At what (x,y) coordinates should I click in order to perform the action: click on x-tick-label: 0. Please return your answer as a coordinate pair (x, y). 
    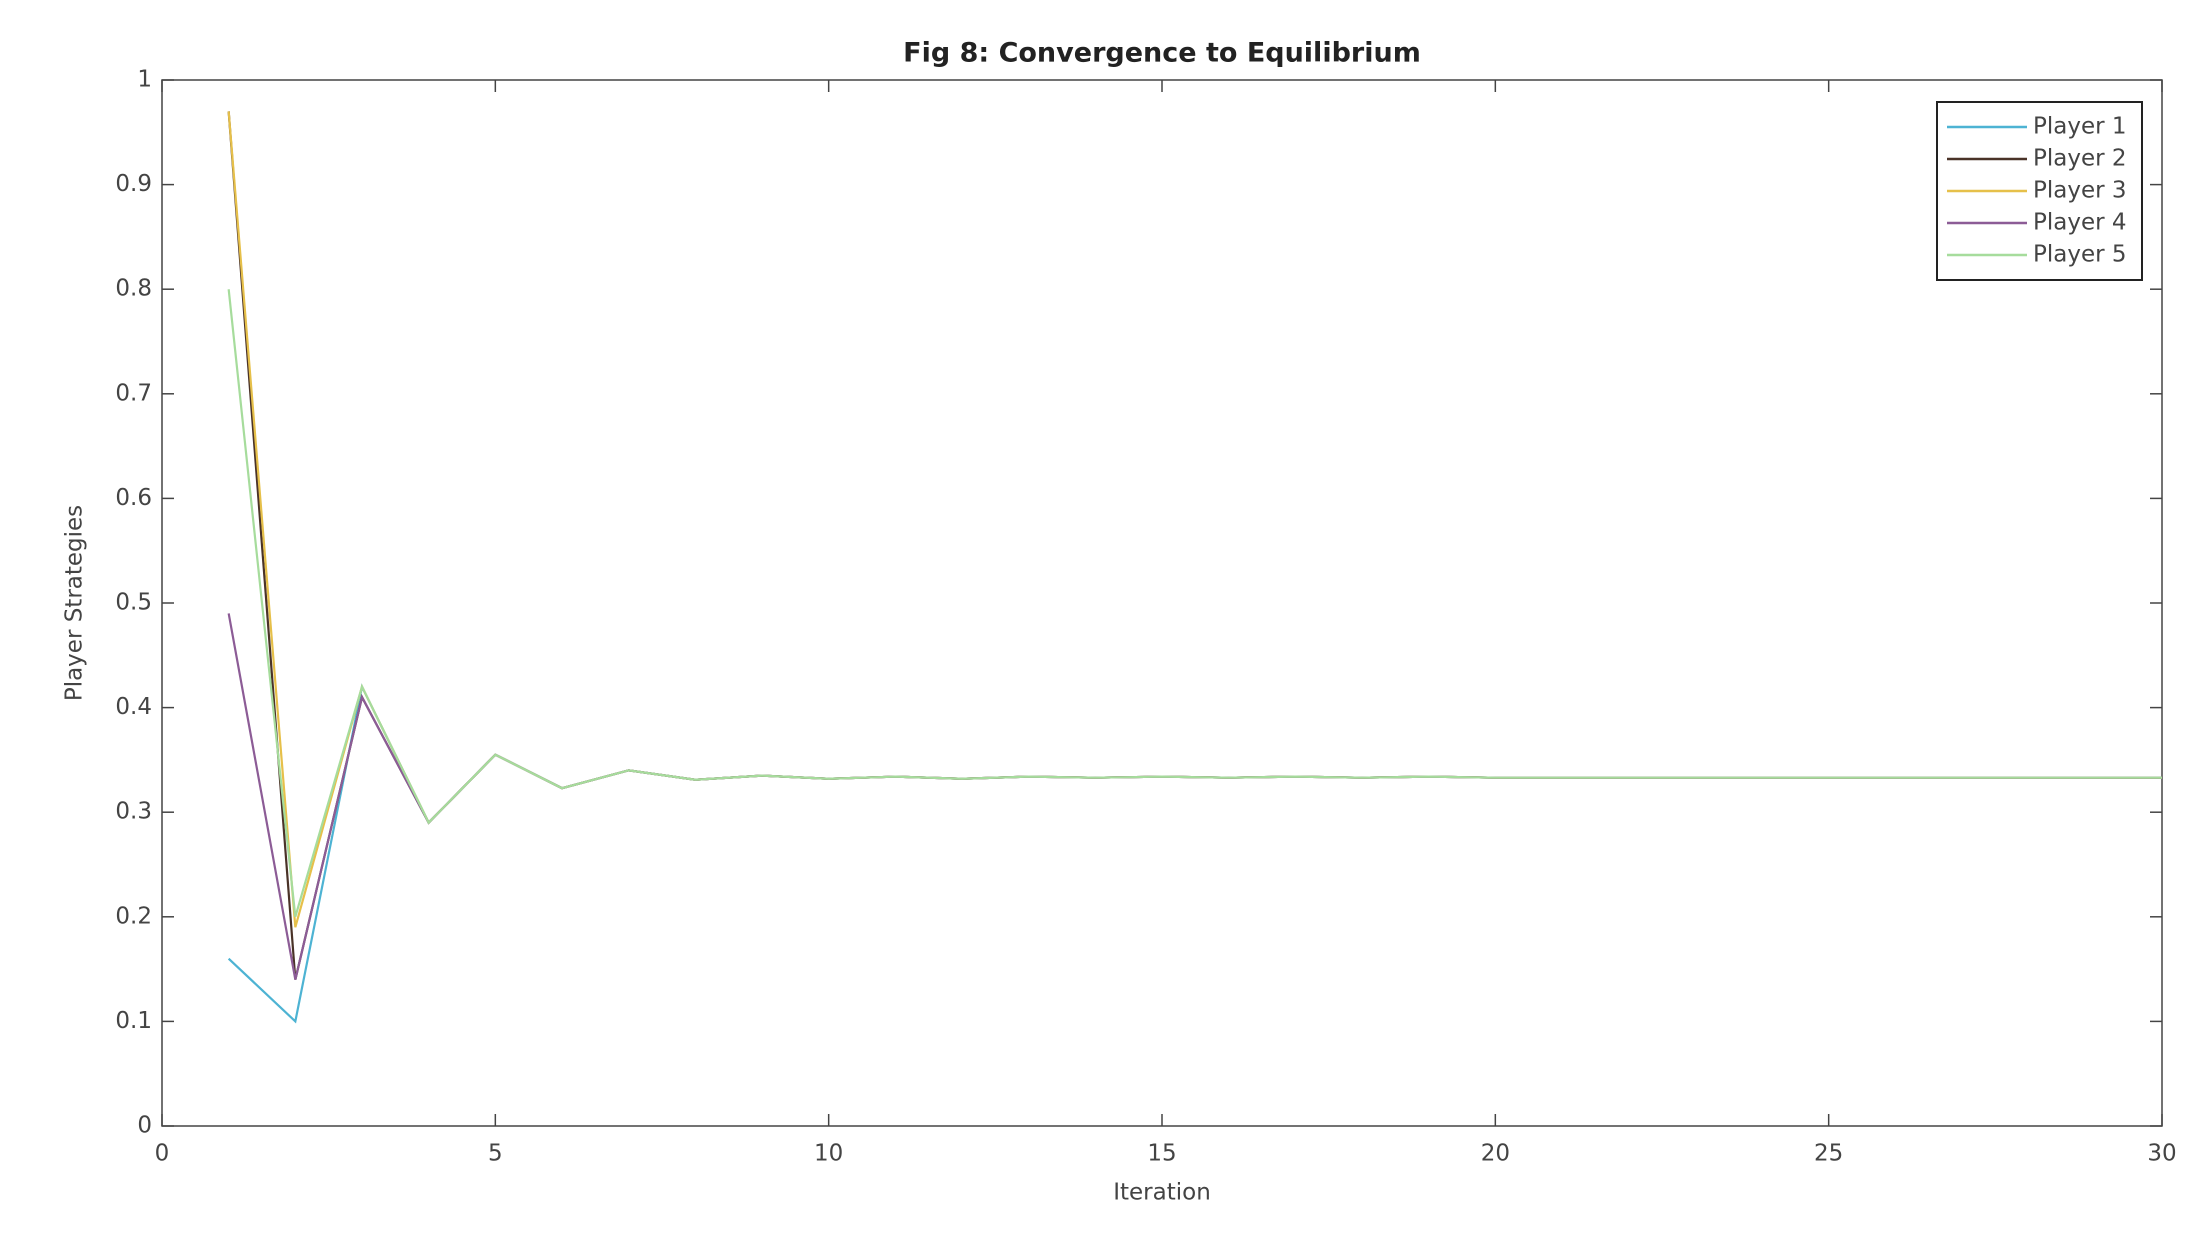
    Looking at the image, I should click on (162, 1154).